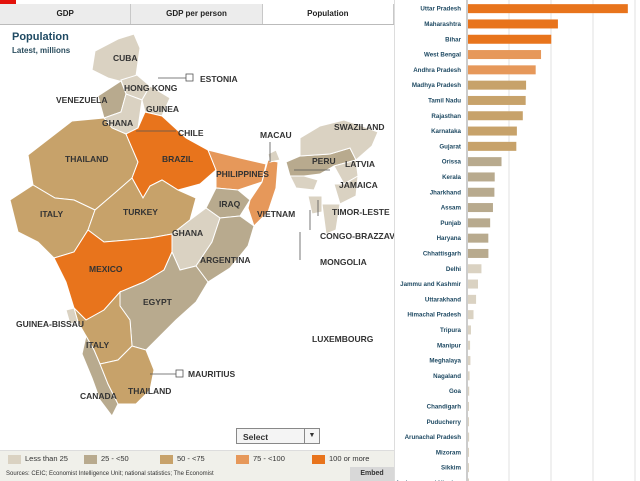 The width and height of the screenshot is (640, 481). Describe the element at coordinates (177, 159) in the screenshot. I see `map-label: BRAZIL` at that location.